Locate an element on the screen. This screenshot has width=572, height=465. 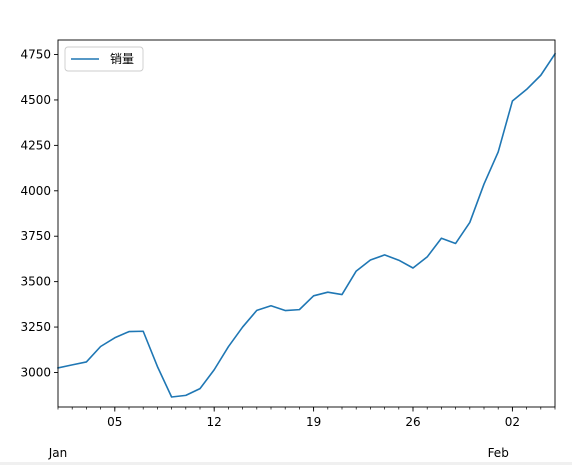
x-tick-label: 26 is located at coordinates (412, 422).